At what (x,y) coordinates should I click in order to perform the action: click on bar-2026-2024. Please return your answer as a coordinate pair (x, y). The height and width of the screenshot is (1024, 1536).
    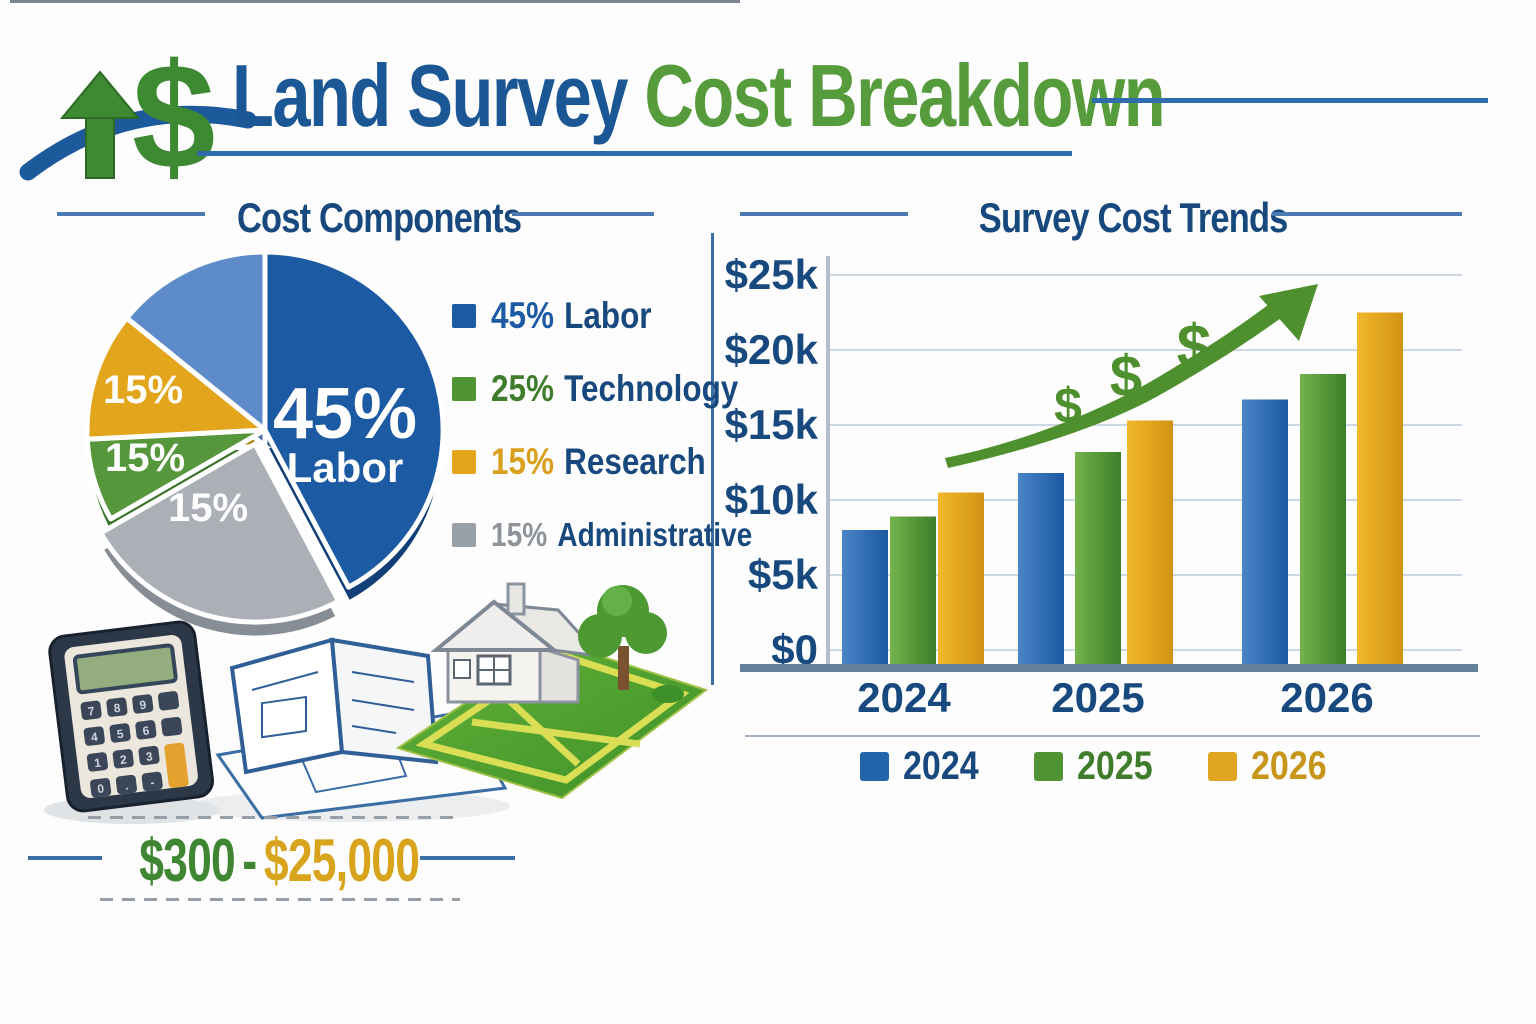
    Looking at the image, I should click on (1265, 533).